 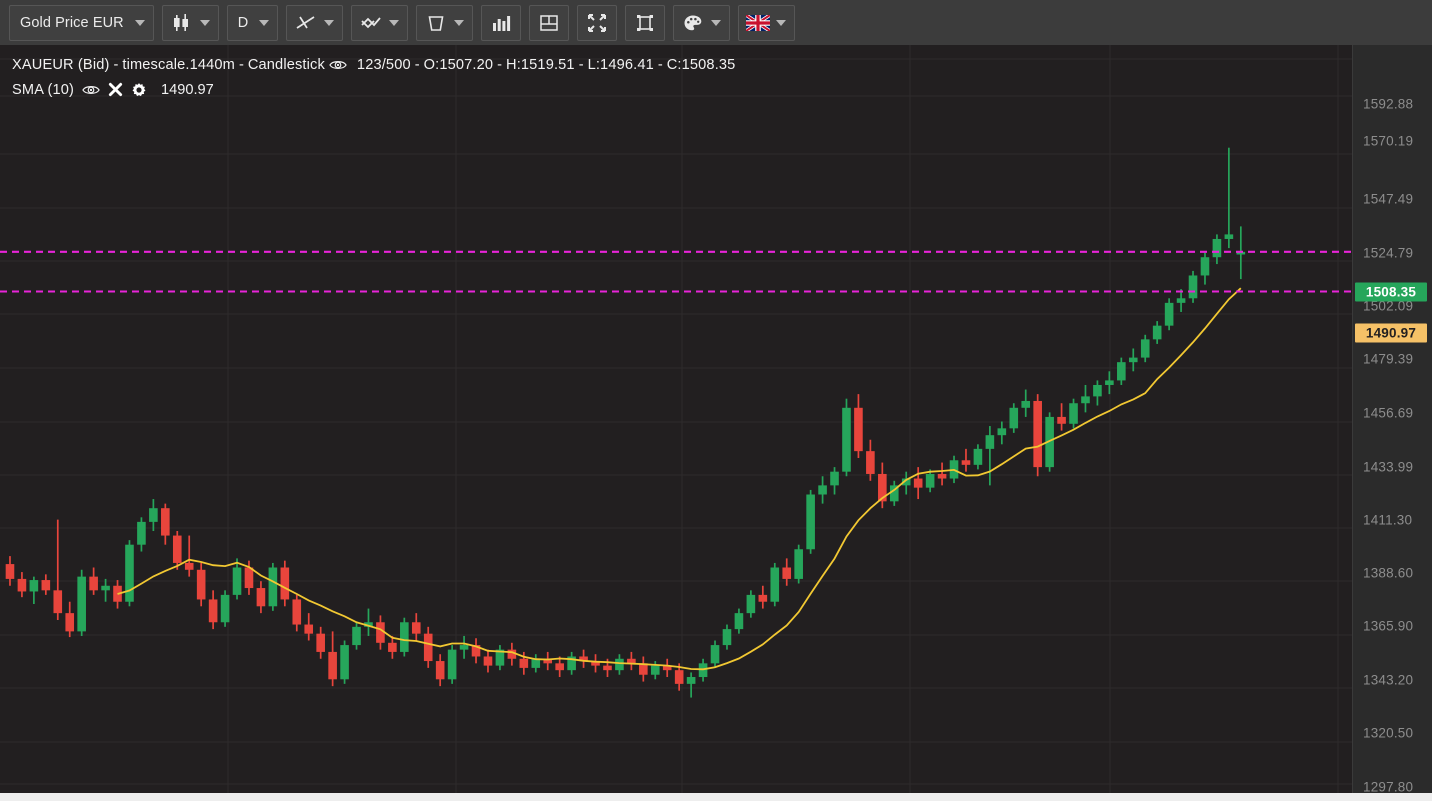 I want to click on trendline-icon, so click(x=306, y=23).